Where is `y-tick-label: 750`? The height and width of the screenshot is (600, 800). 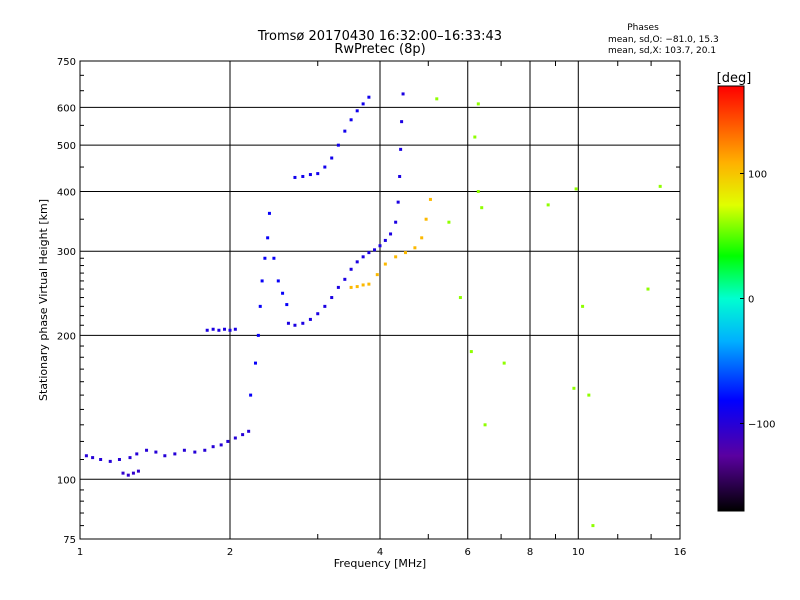
y-tick-label: 750 is located at coordinates (66, 62).